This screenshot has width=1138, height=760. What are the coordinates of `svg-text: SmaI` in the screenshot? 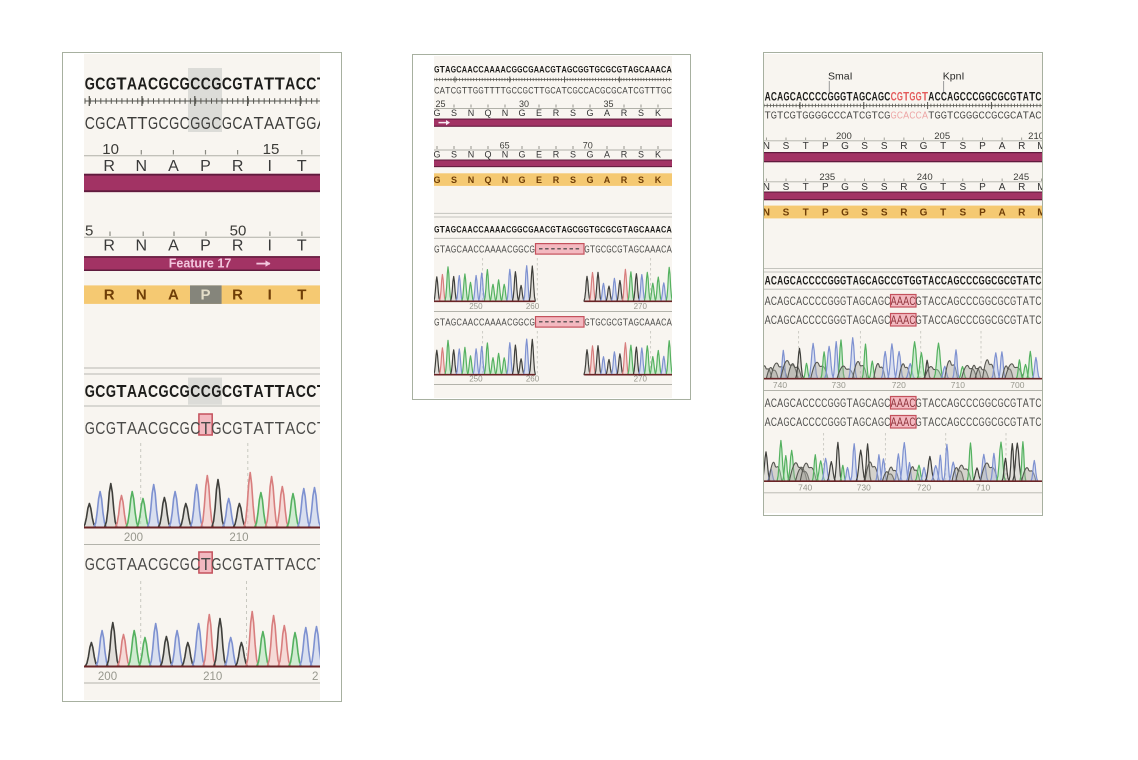 It's located at (840, 76).